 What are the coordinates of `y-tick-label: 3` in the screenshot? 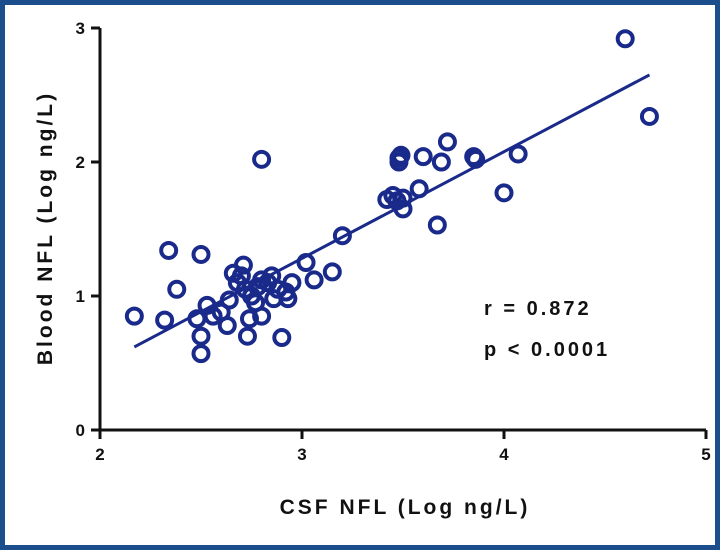 It's located at (80, 28).